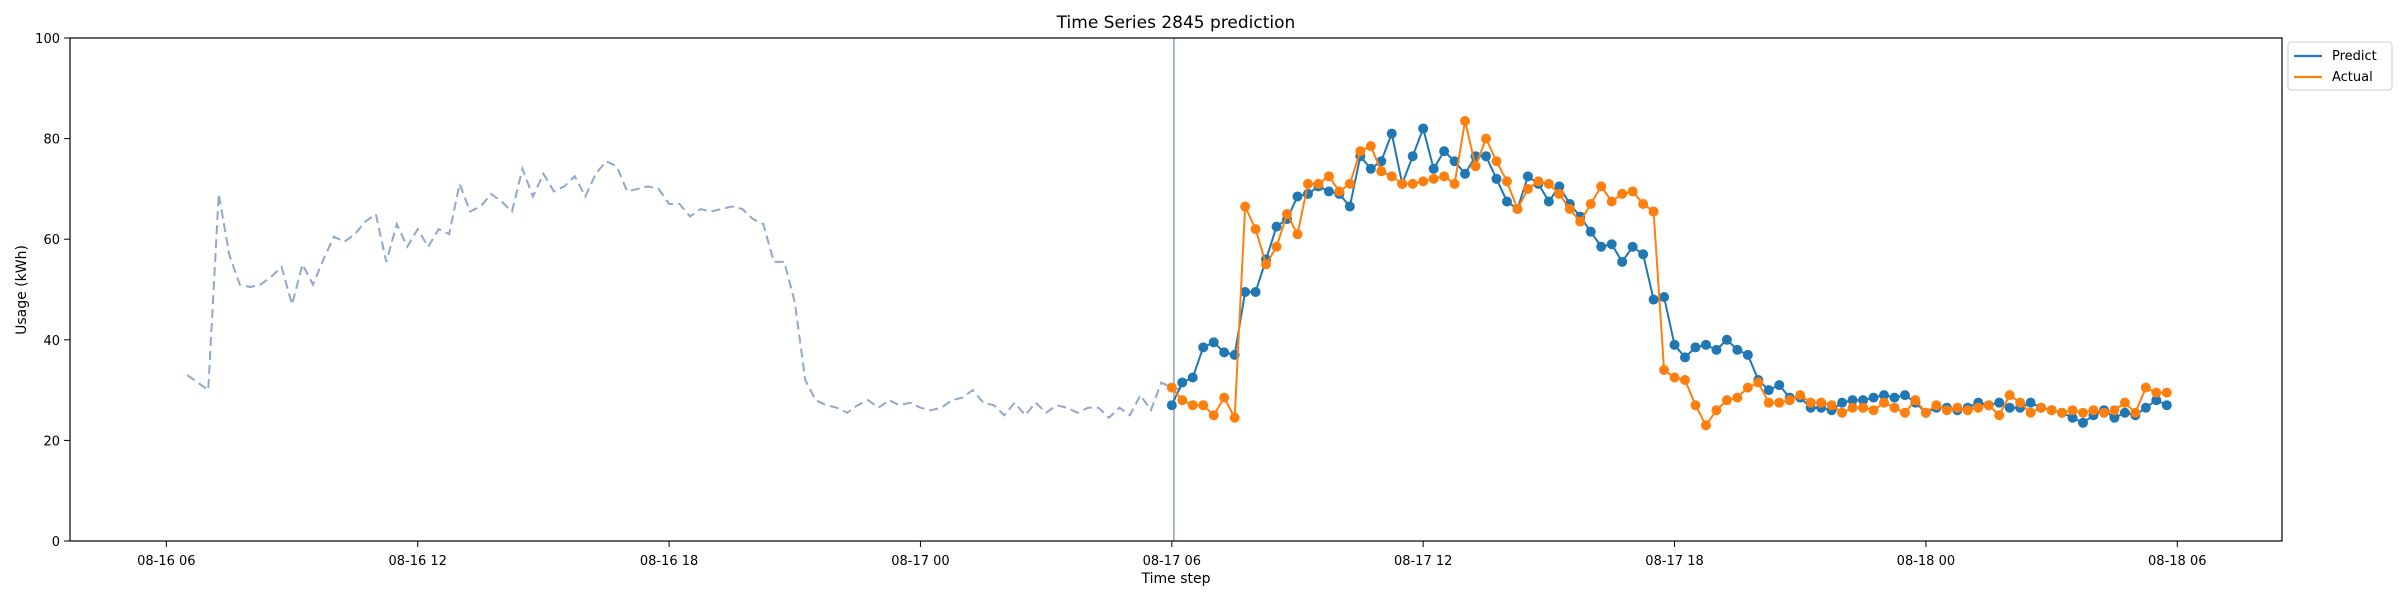 This screenshot has height=600, width=2400. What do you see at coordinates (1926, 561) in the screenshot?
I see `x-tick-label: 08-18 00` at bounding box center [1926, 561].